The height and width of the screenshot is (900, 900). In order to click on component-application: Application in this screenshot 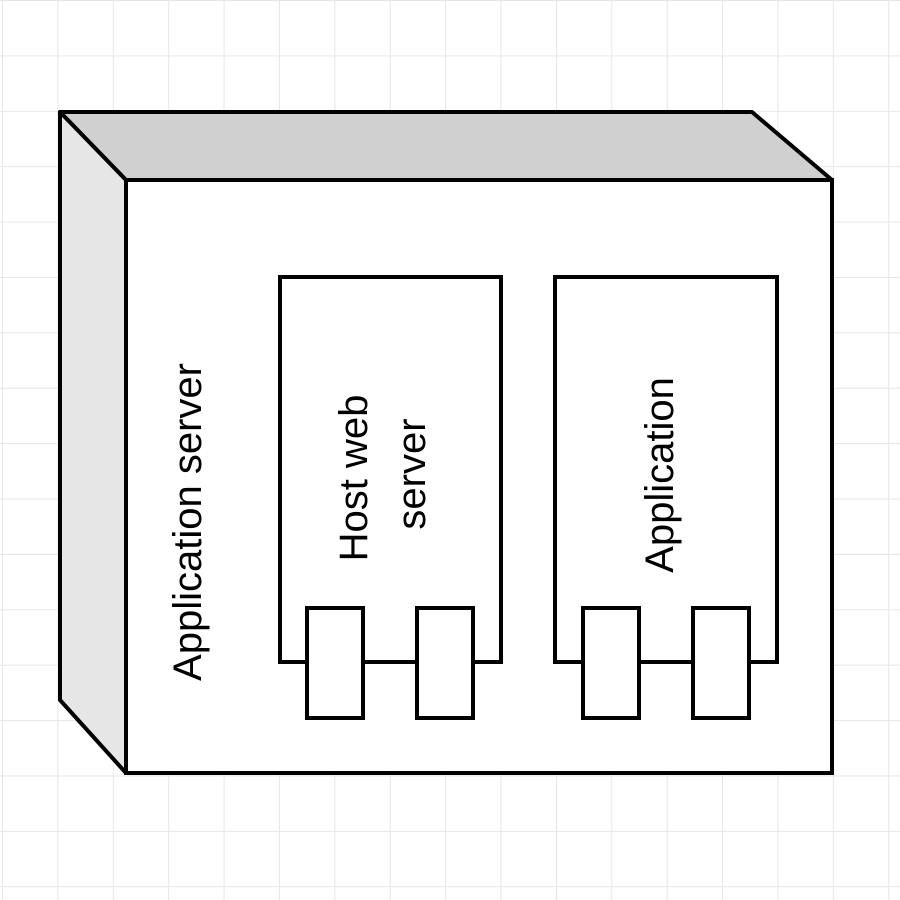, I will do `click(666, 497)`.